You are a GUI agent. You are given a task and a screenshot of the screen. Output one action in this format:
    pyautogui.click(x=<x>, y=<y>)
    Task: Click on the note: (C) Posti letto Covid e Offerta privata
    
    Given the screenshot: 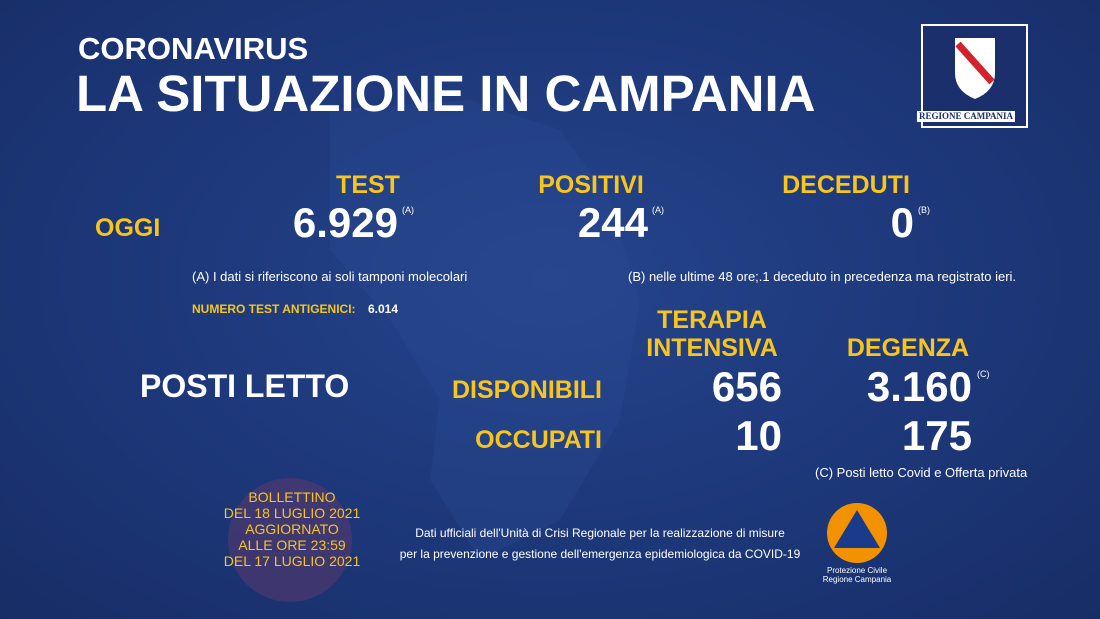 What is the action you would take?
    pyautogui.click(x=921, y=472)
    